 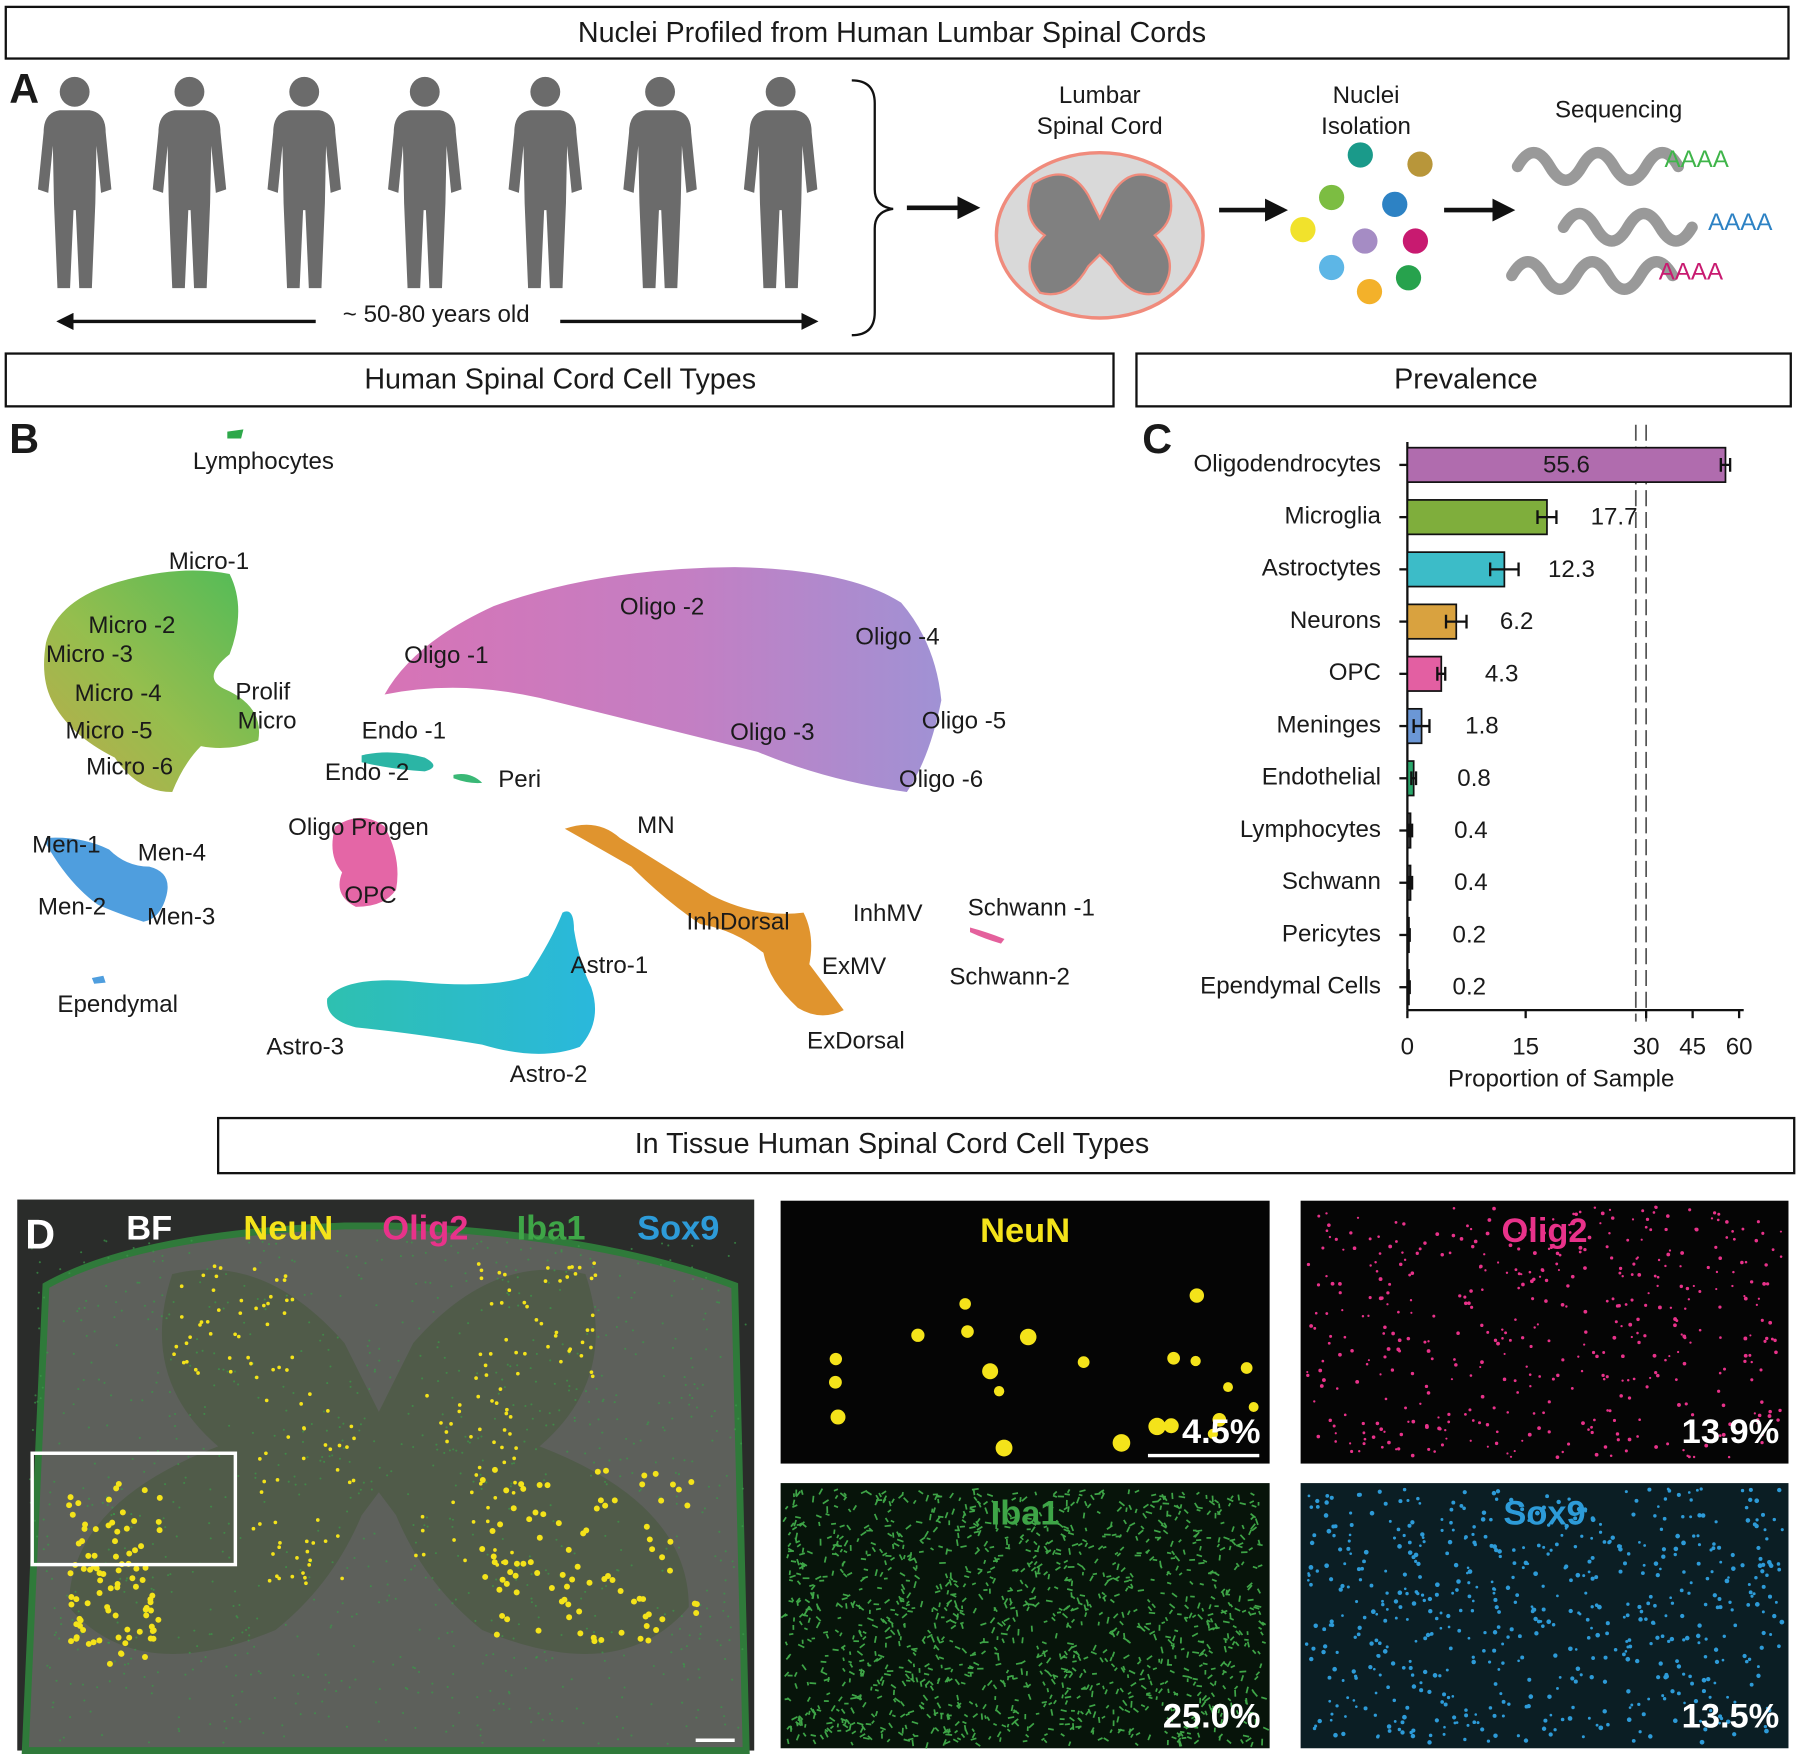 I want to click on inset-title: Iba1, so click(x=1025, y=1513).